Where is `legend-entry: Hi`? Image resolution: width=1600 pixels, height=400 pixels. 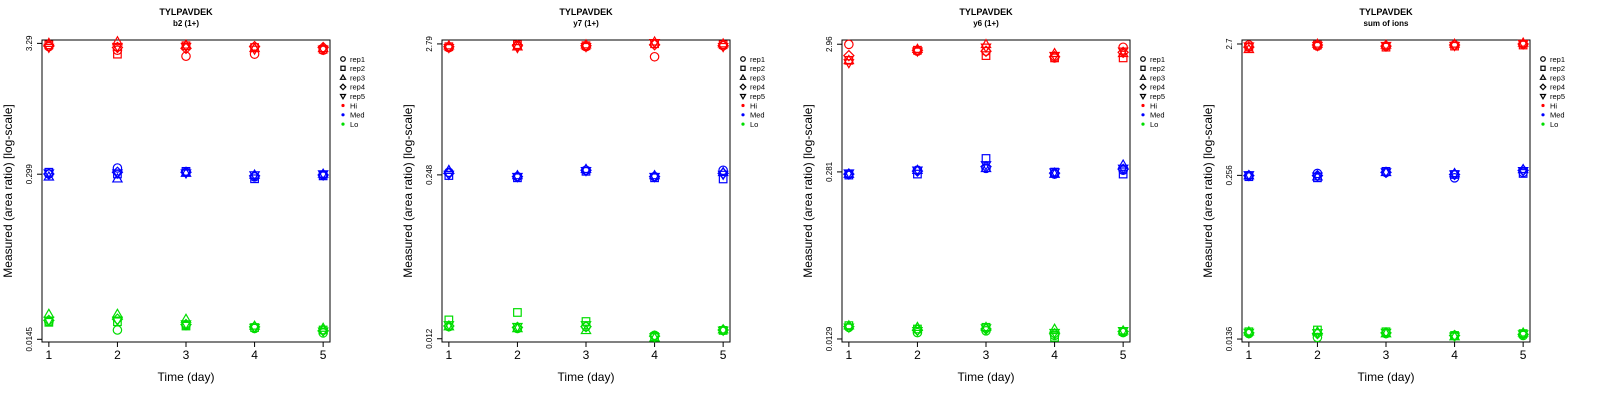 legend-entry: Hi is located at coordinates (353, 105).